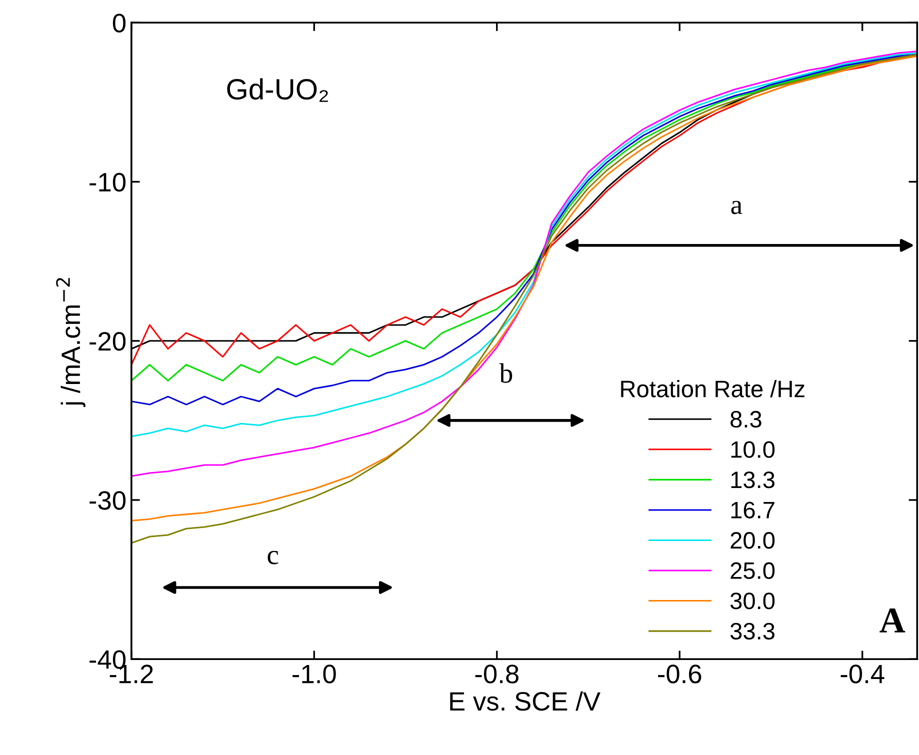  What do you see at coordinates (71, 342) in the screenshot?
I see `y-axis-title: j /mA.cm$^{−2}$` at bounding box center [71, 342].